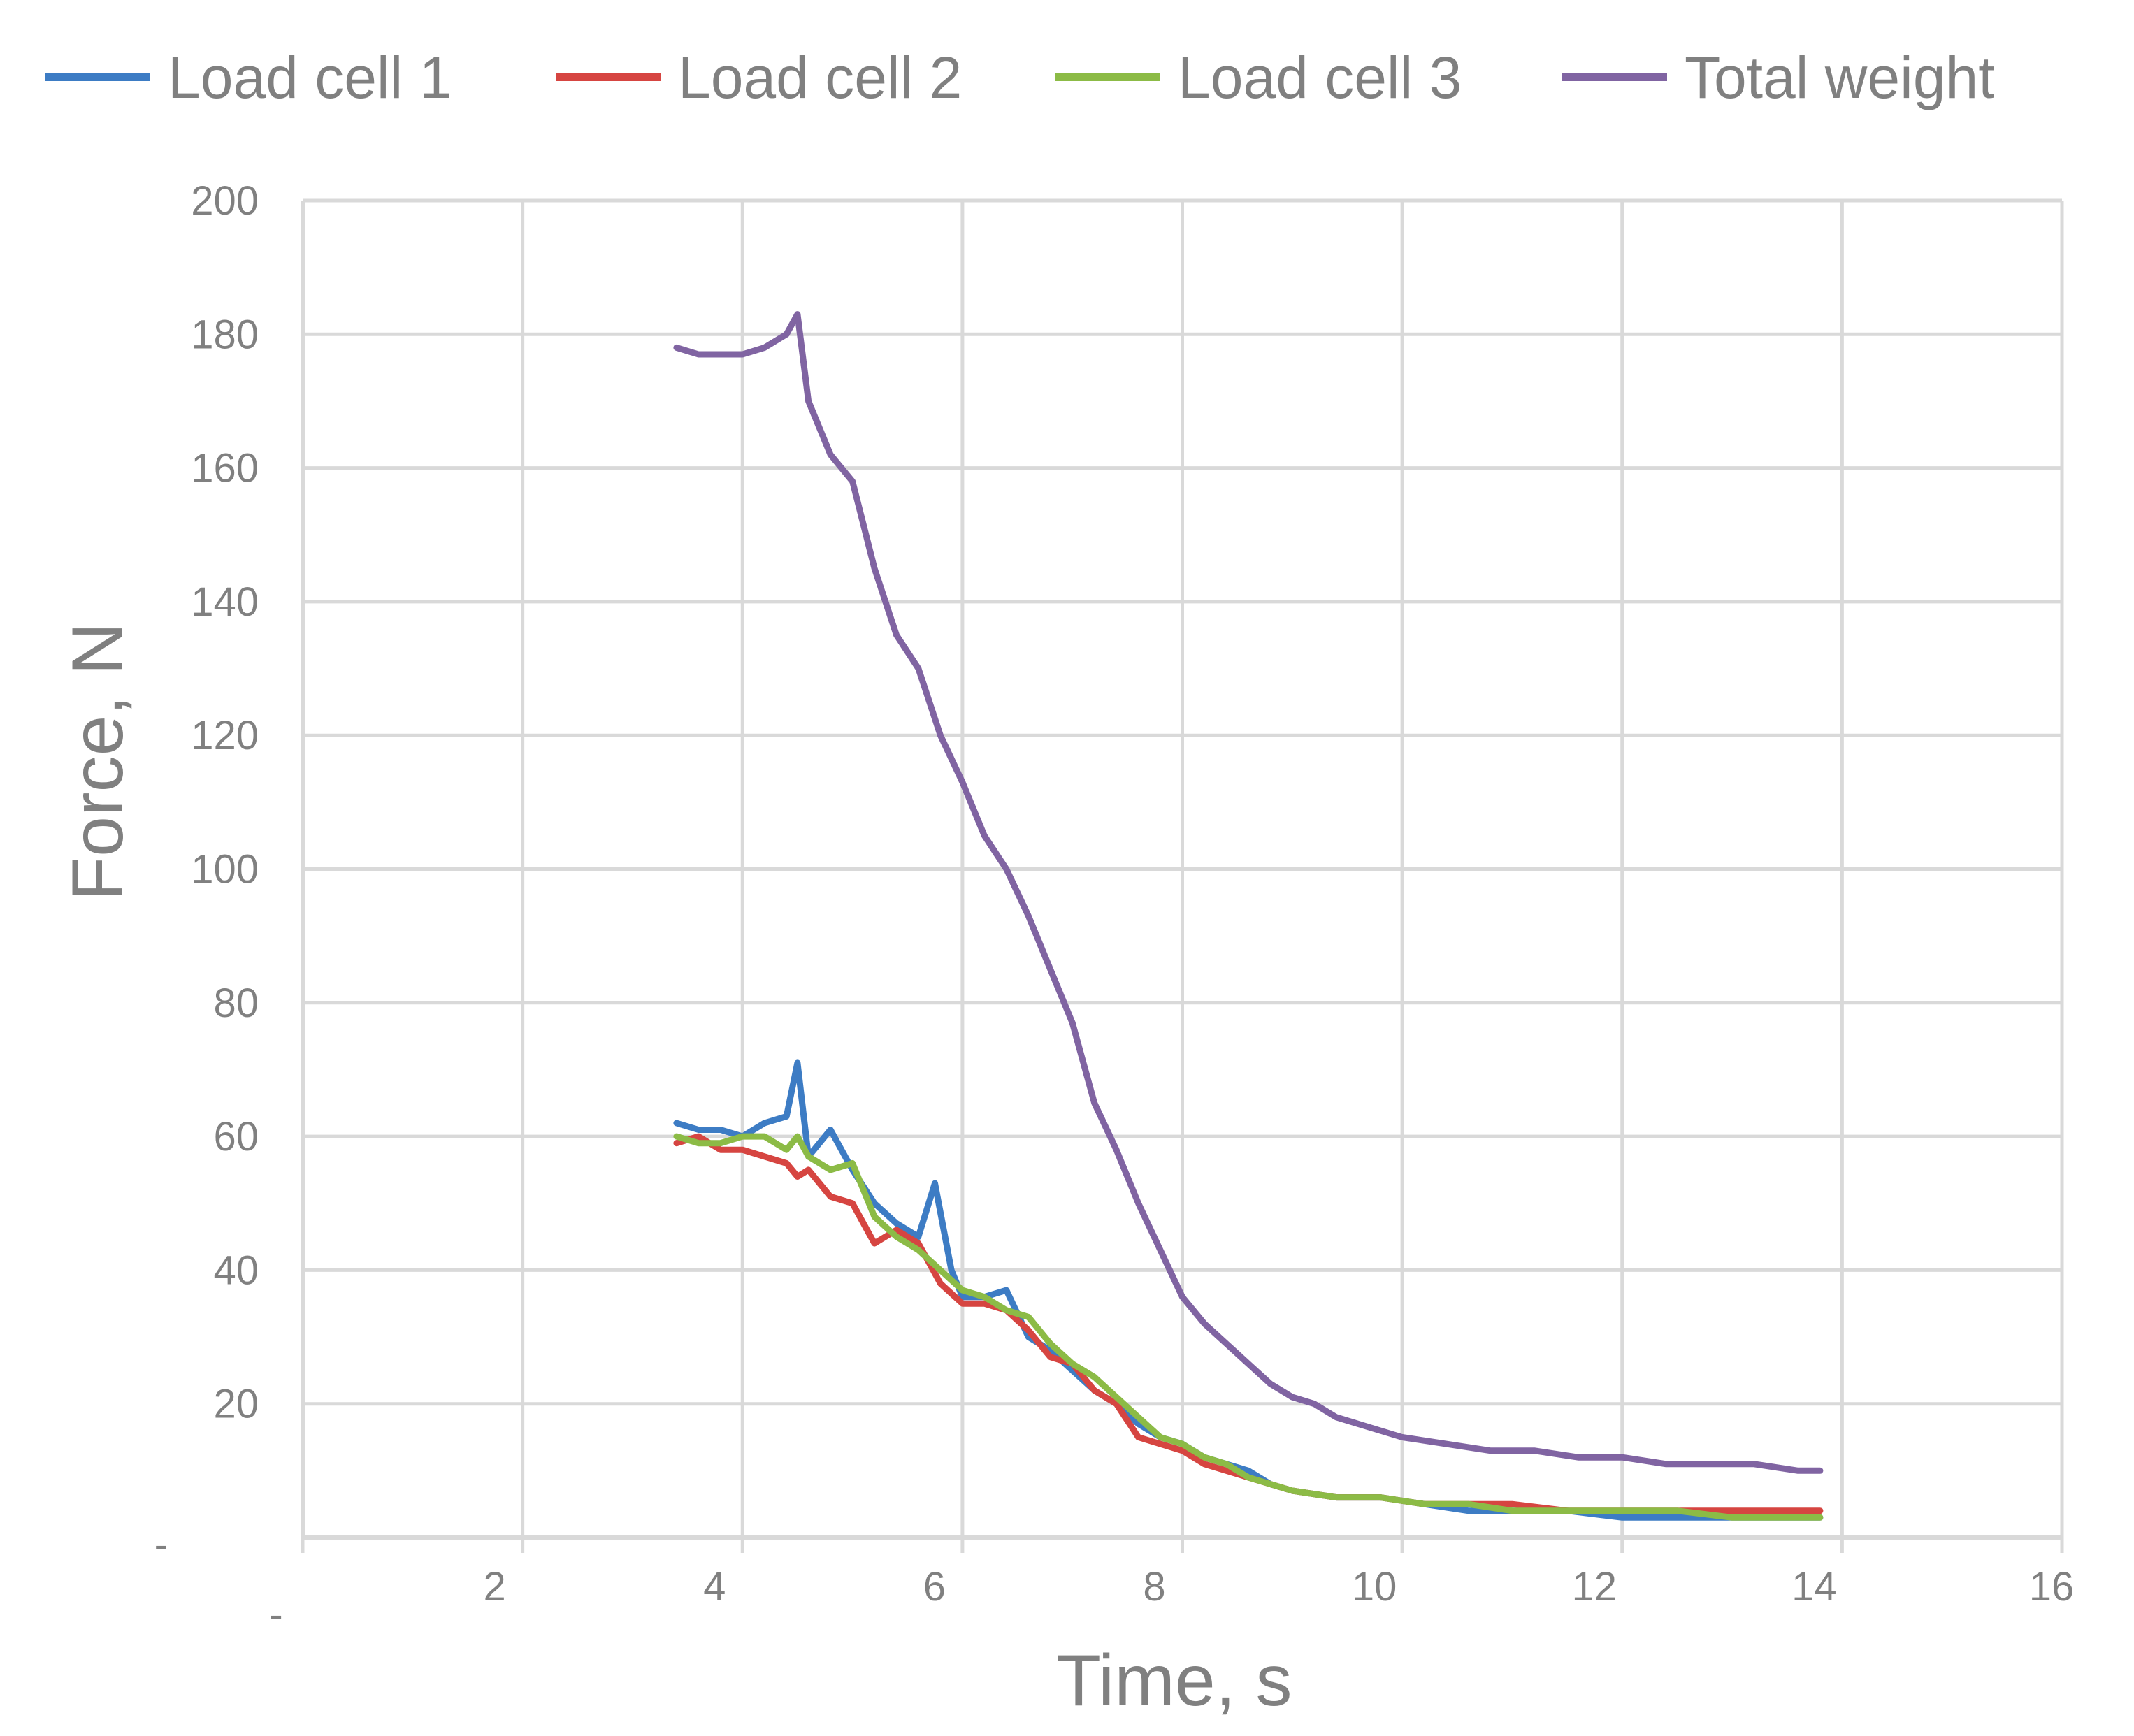 The image size is (2134, 1736). Describe the element at coordinates (1174, 1680) in the screenshot. I see `x-axis-title: Time, s` at that location.